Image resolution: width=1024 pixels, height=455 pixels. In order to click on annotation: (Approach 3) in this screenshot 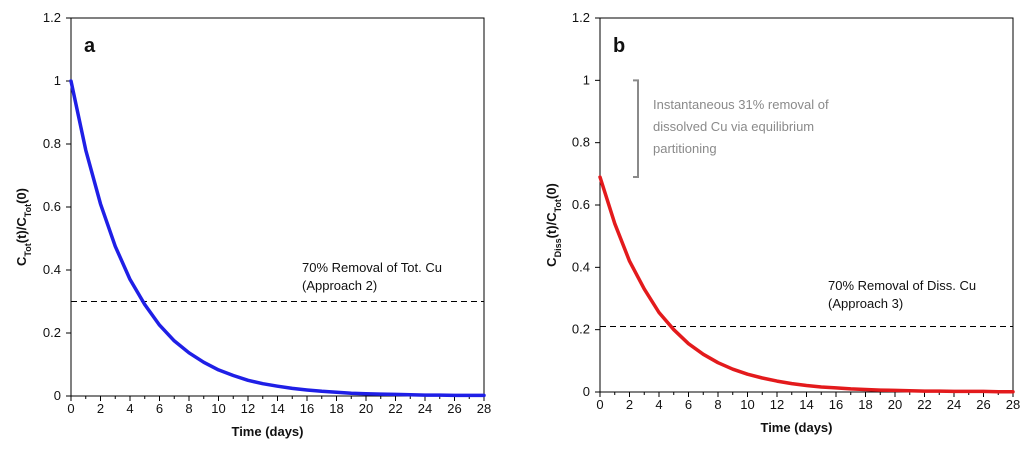, I will do `click(865, 303)`.